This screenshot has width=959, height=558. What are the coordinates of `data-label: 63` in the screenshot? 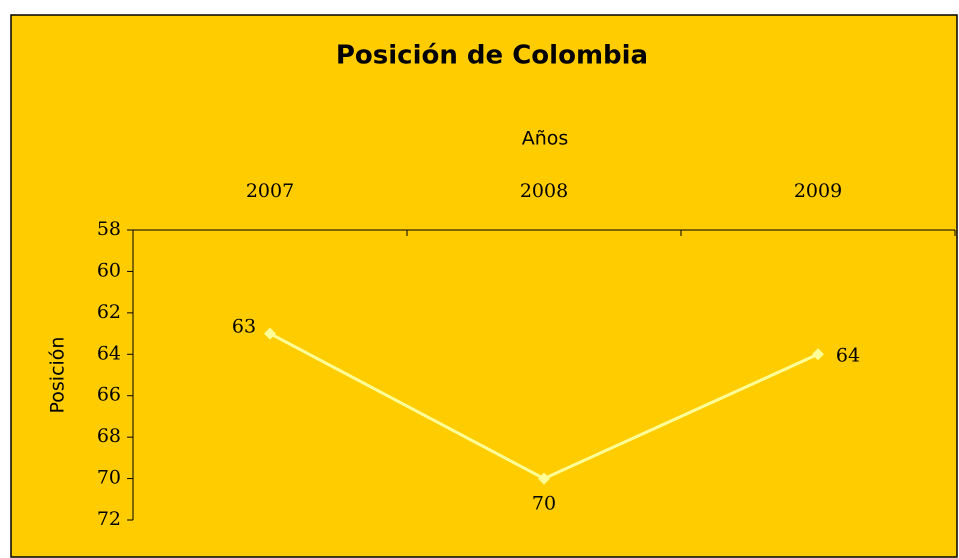 It's located at (244, 327).